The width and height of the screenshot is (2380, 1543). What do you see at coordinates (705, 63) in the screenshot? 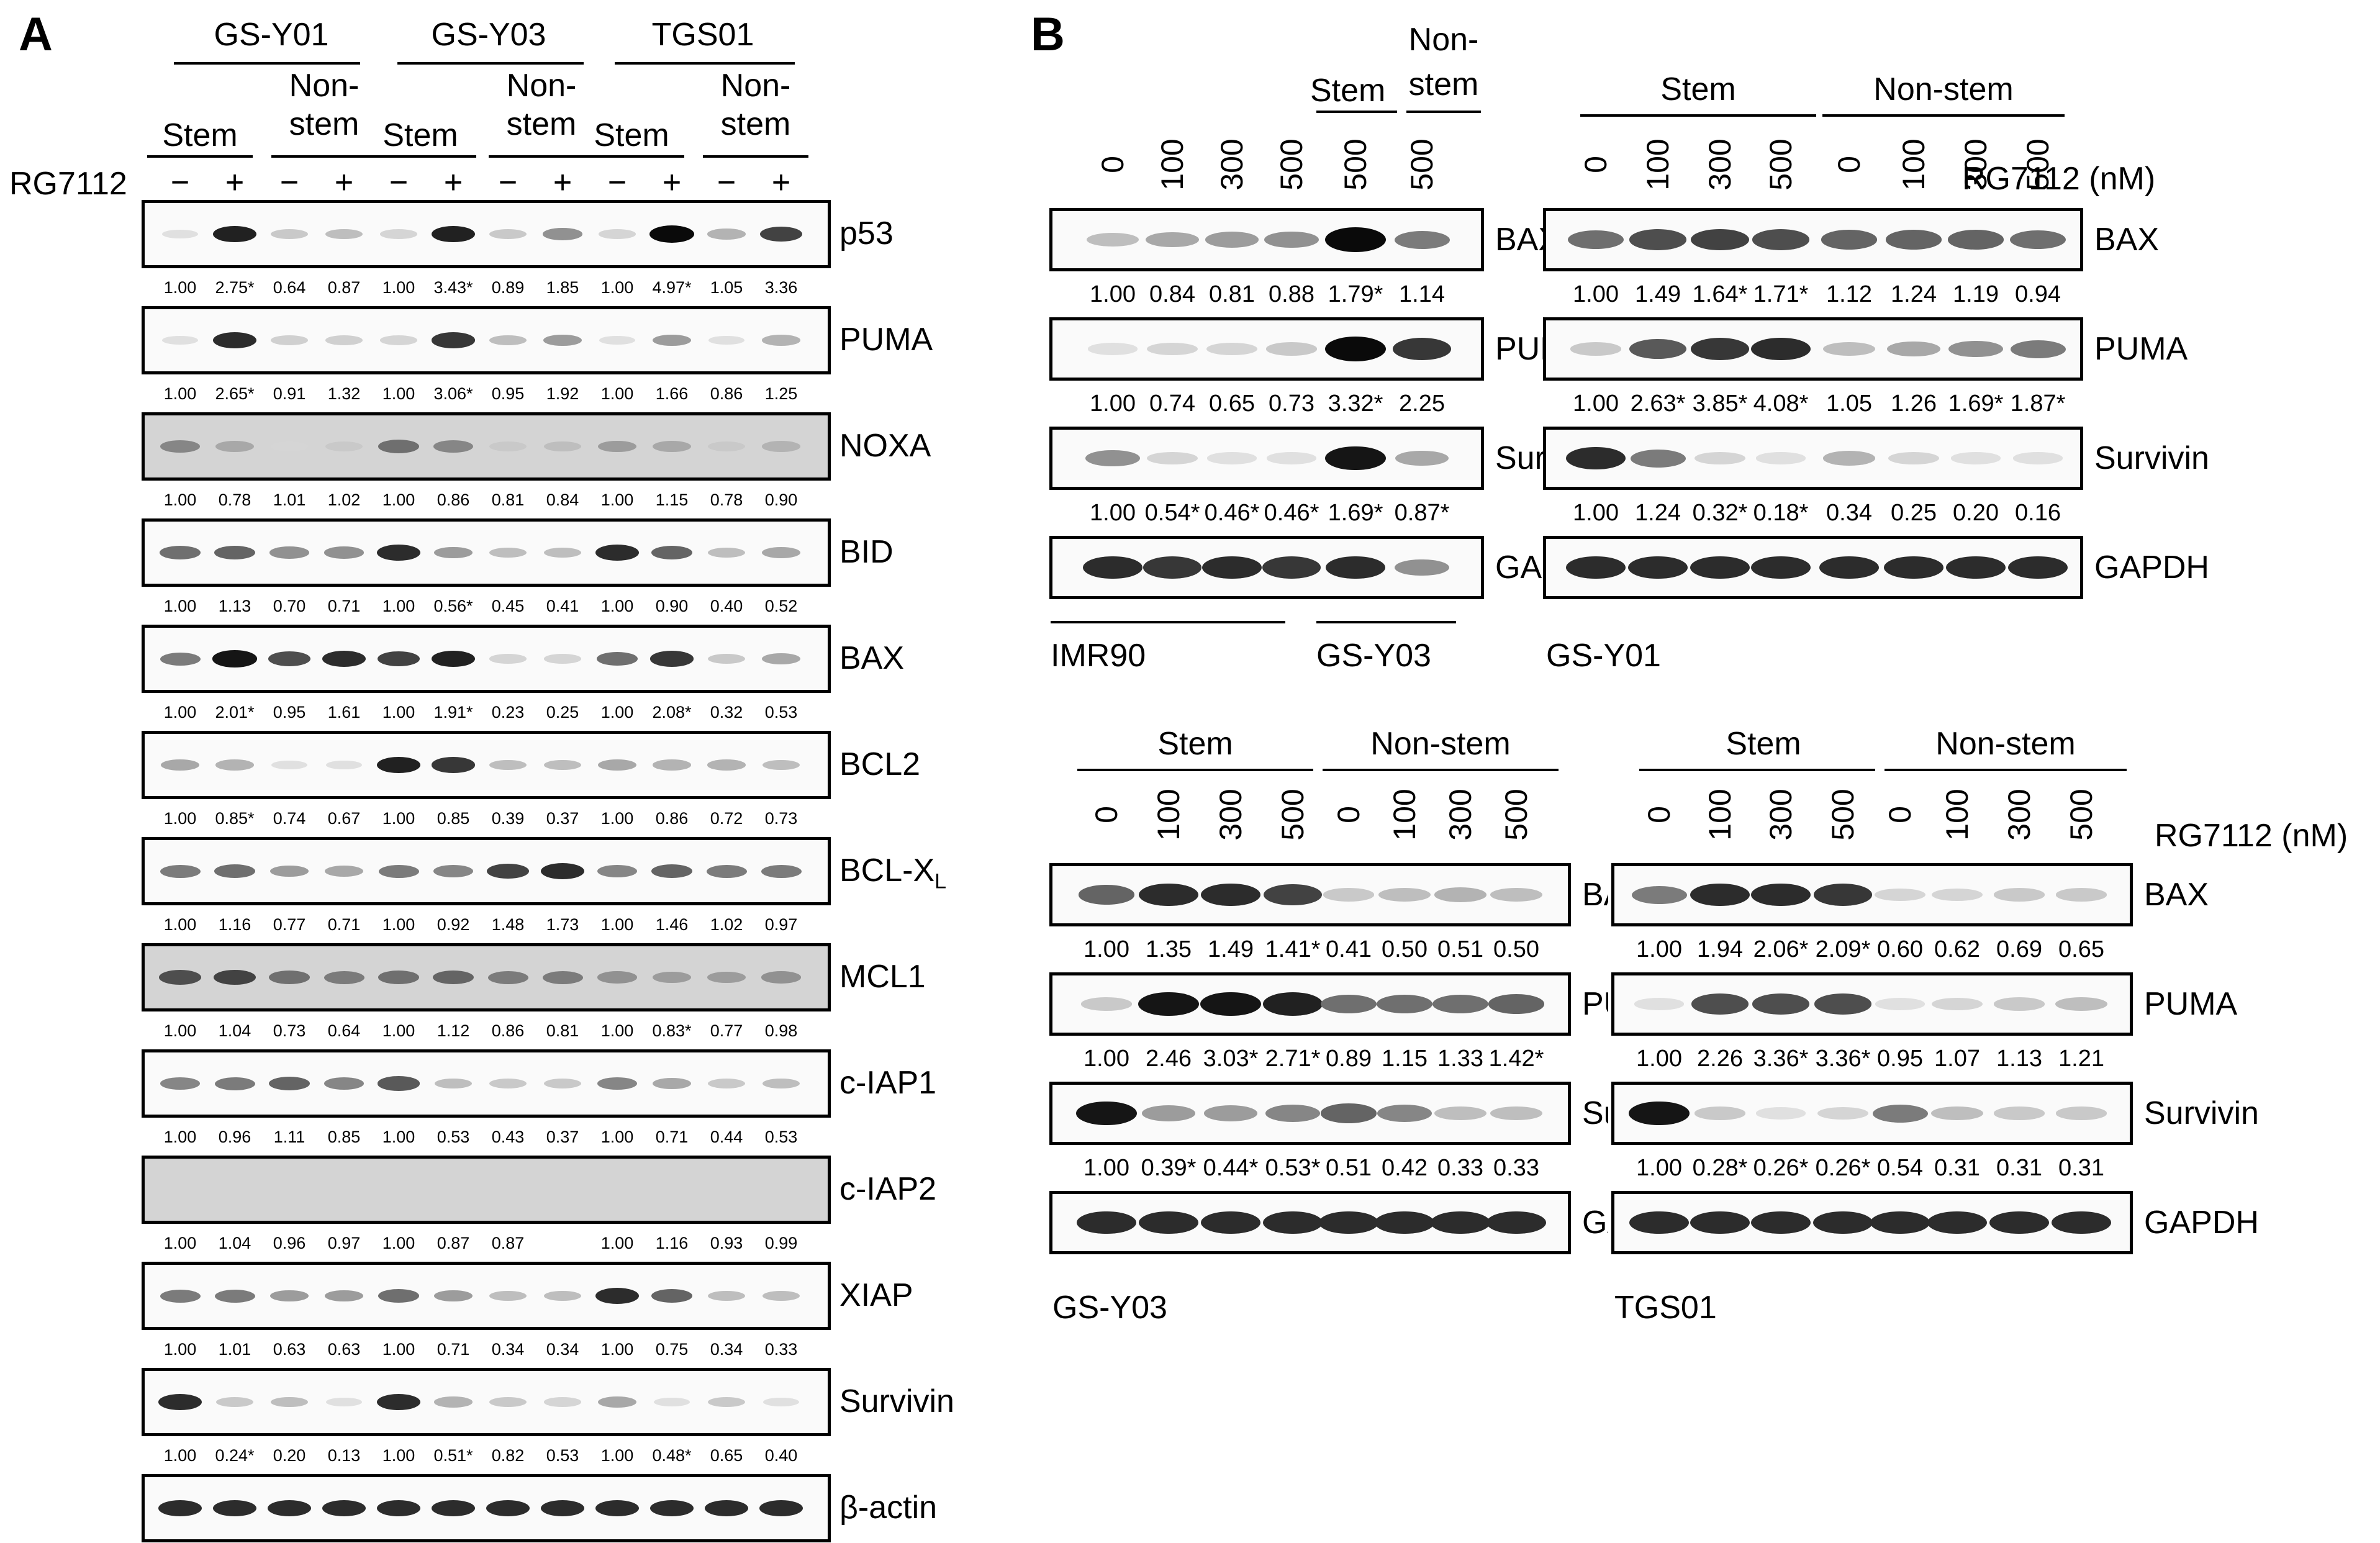
I see `cell-line-bar-tgs01` at bounding box center [705, 63].